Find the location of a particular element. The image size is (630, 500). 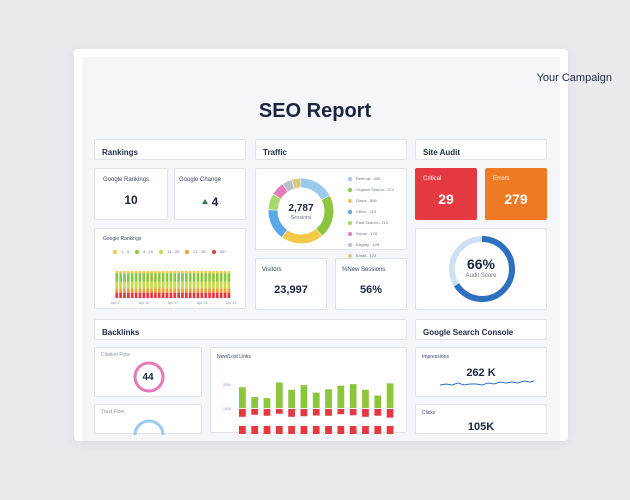

critical-value: 29 is located at coordinates (446, 199).